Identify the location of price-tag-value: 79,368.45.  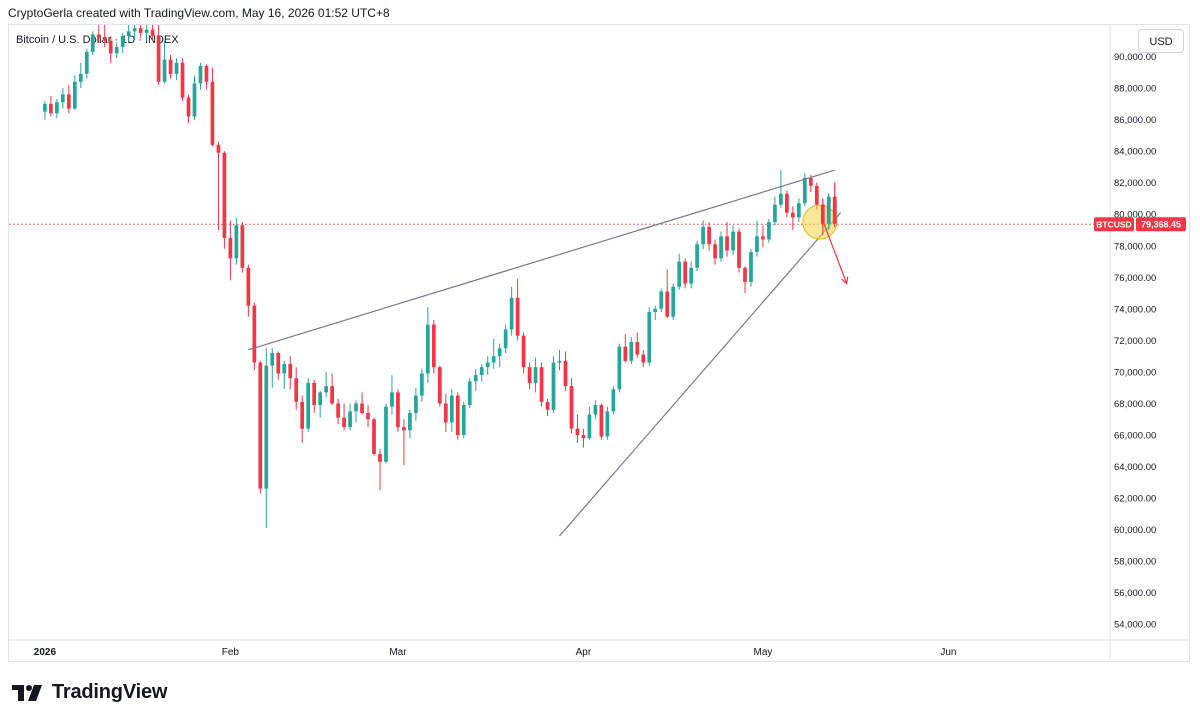
(1161, 225).